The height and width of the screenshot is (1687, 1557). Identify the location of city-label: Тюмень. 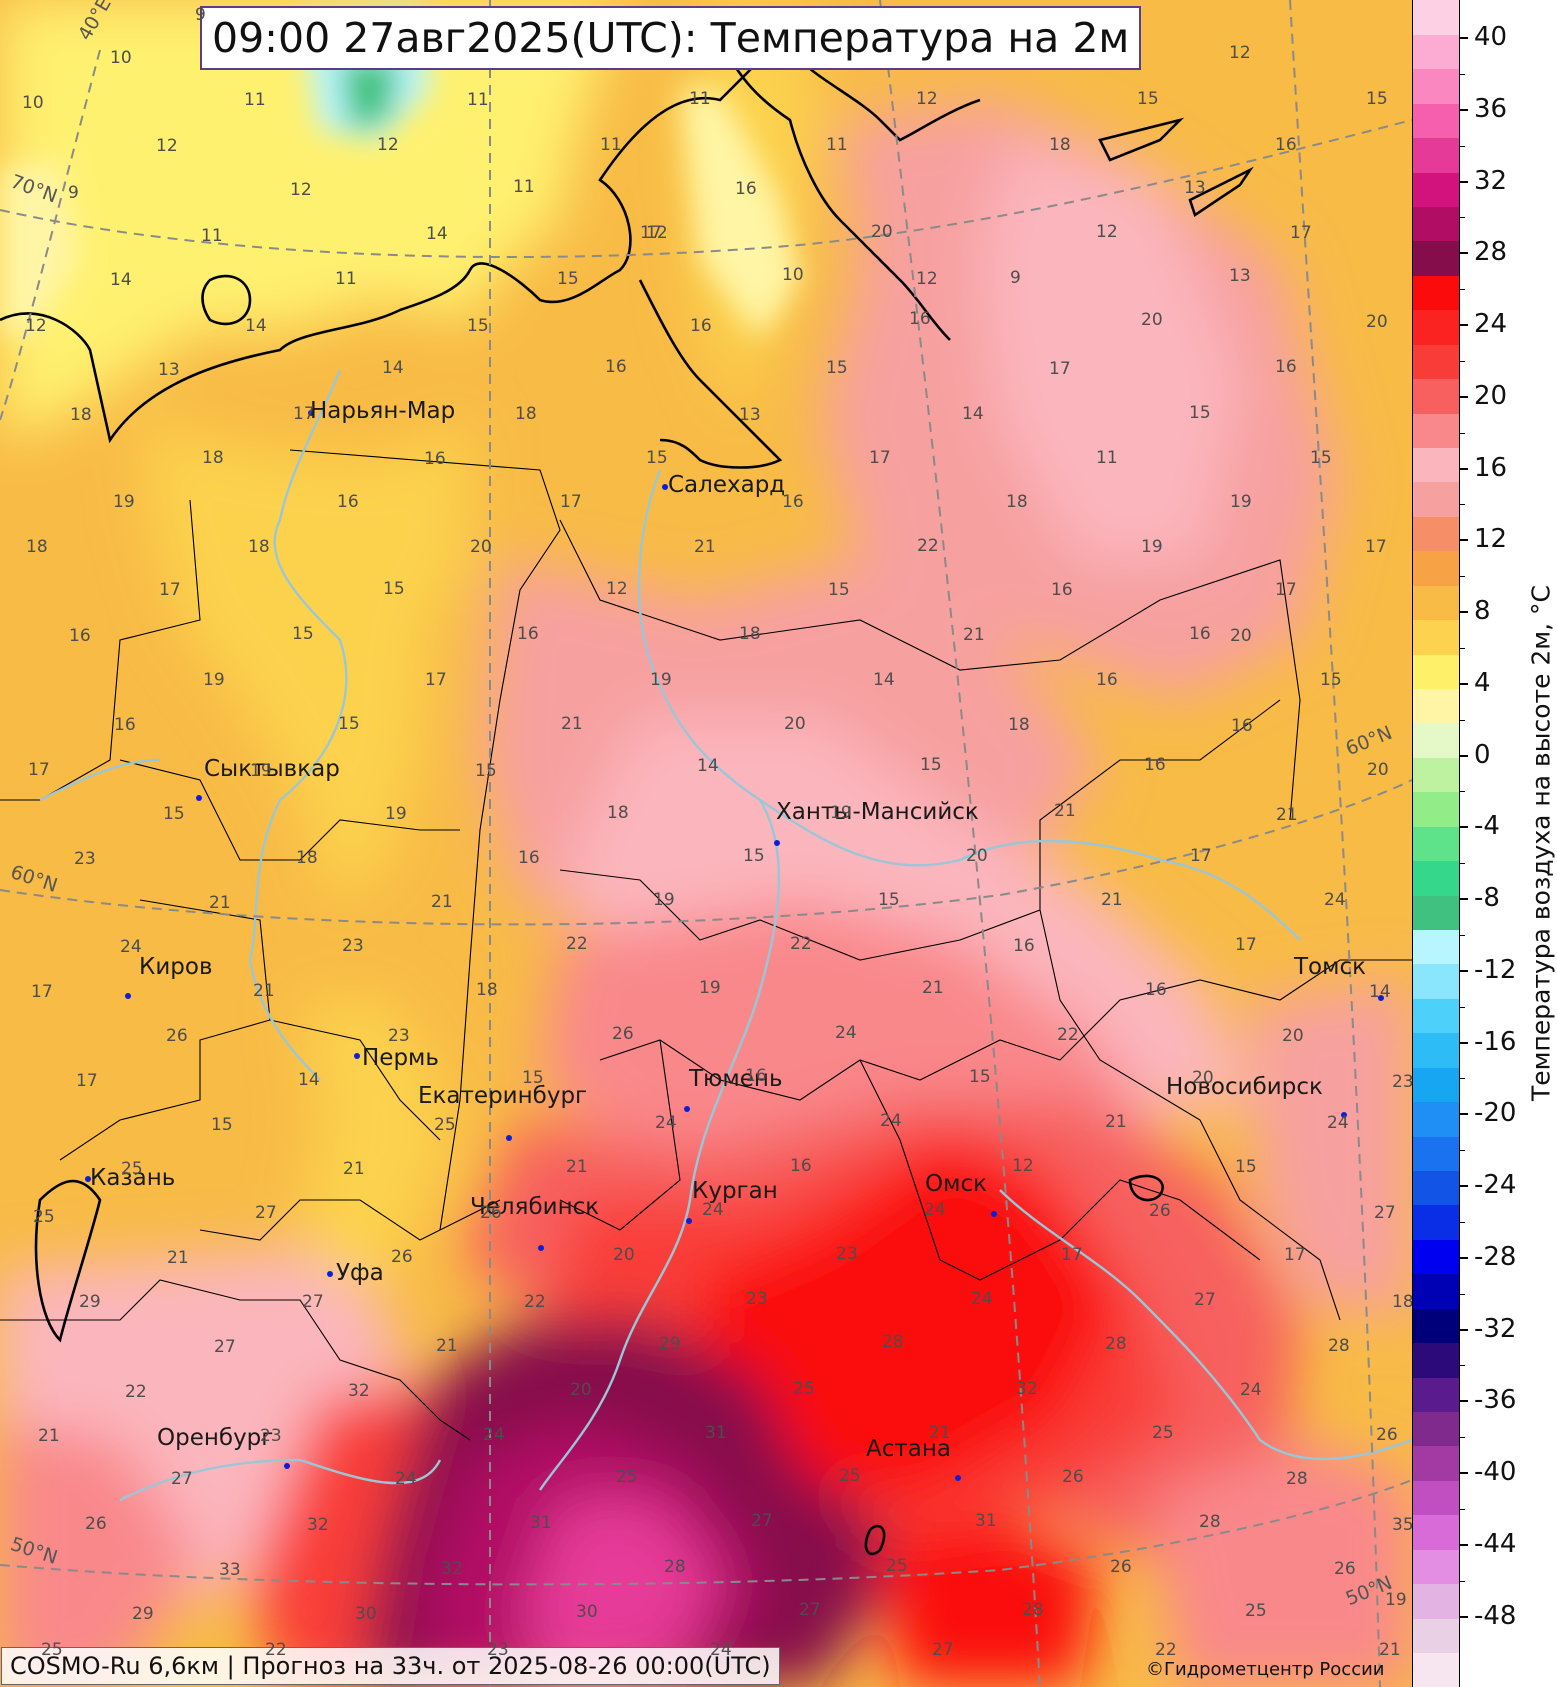
(736, 1079).